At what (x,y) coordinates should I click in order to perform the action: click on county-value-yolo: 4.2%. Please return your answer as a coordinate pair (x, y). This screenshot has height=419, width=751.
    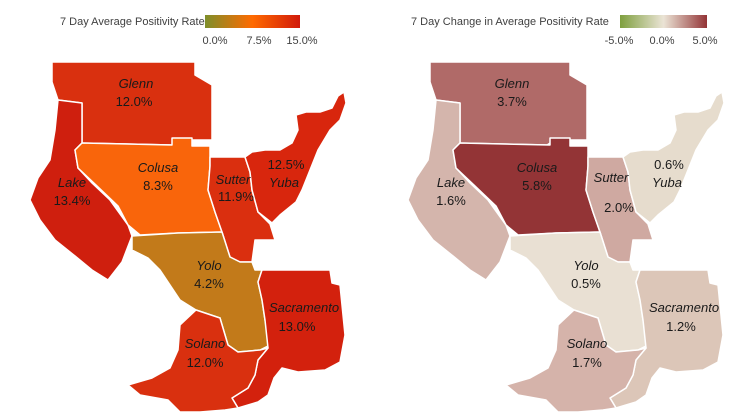
    Looking at the image, I should click on (209, 283).